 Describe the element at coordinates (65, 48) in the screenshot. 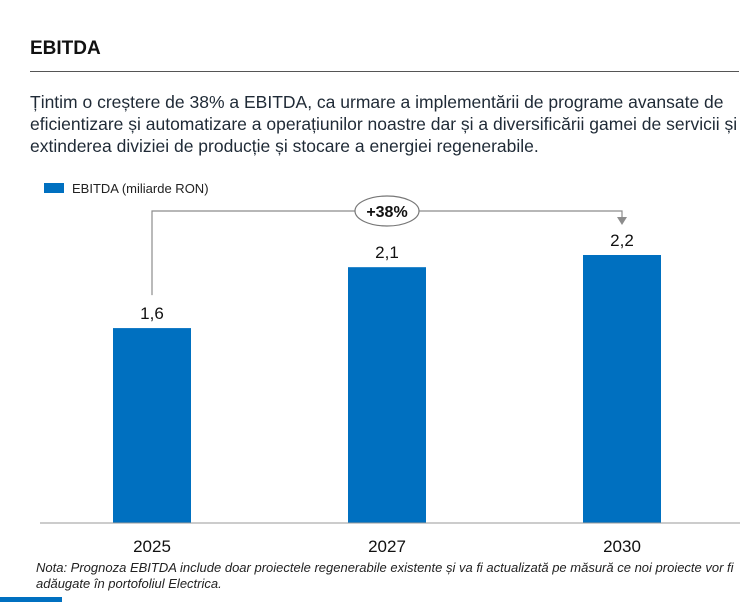

I see `page-title: EBITDA` at that location.